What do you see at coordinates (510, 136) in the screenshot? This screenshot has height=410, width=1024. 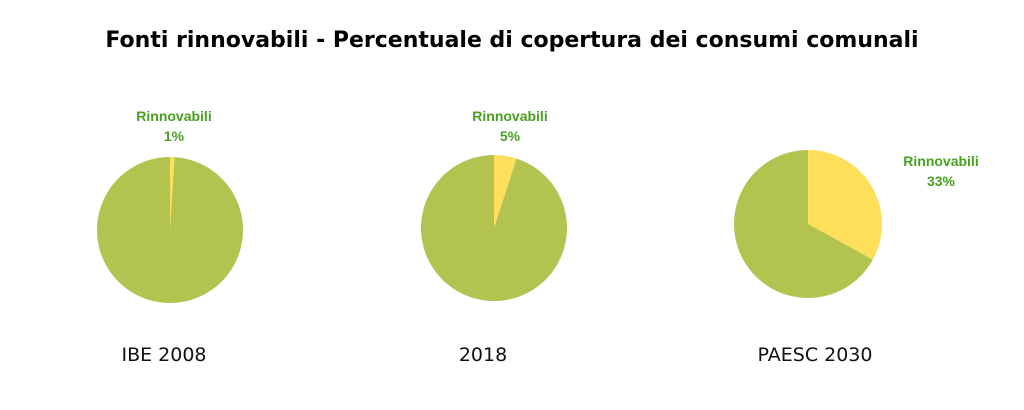 I see `pie-2-label-value: 5%` at bounding box center [510, 136].